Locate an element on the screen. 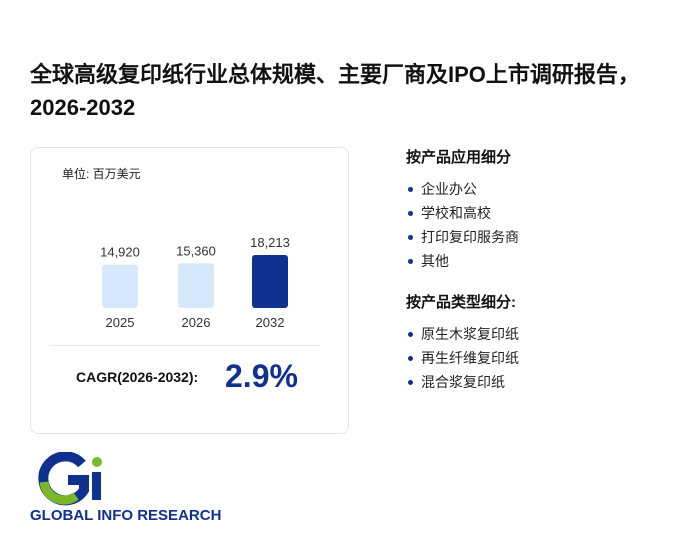  section-list: 企业办公 学校和高校 打印复印服务商 其他 is located at coordinates (546, 225).